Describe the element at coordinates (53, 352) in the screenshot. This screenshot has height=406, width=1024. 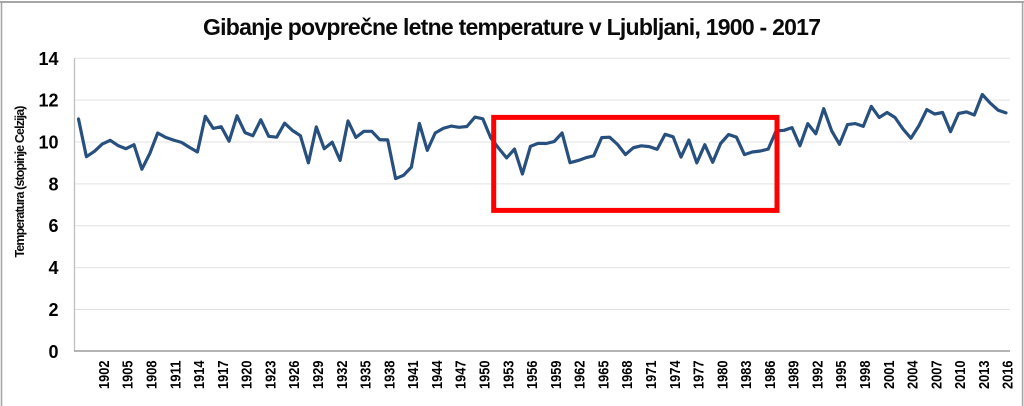
I see `svg-text: 0` at that location.